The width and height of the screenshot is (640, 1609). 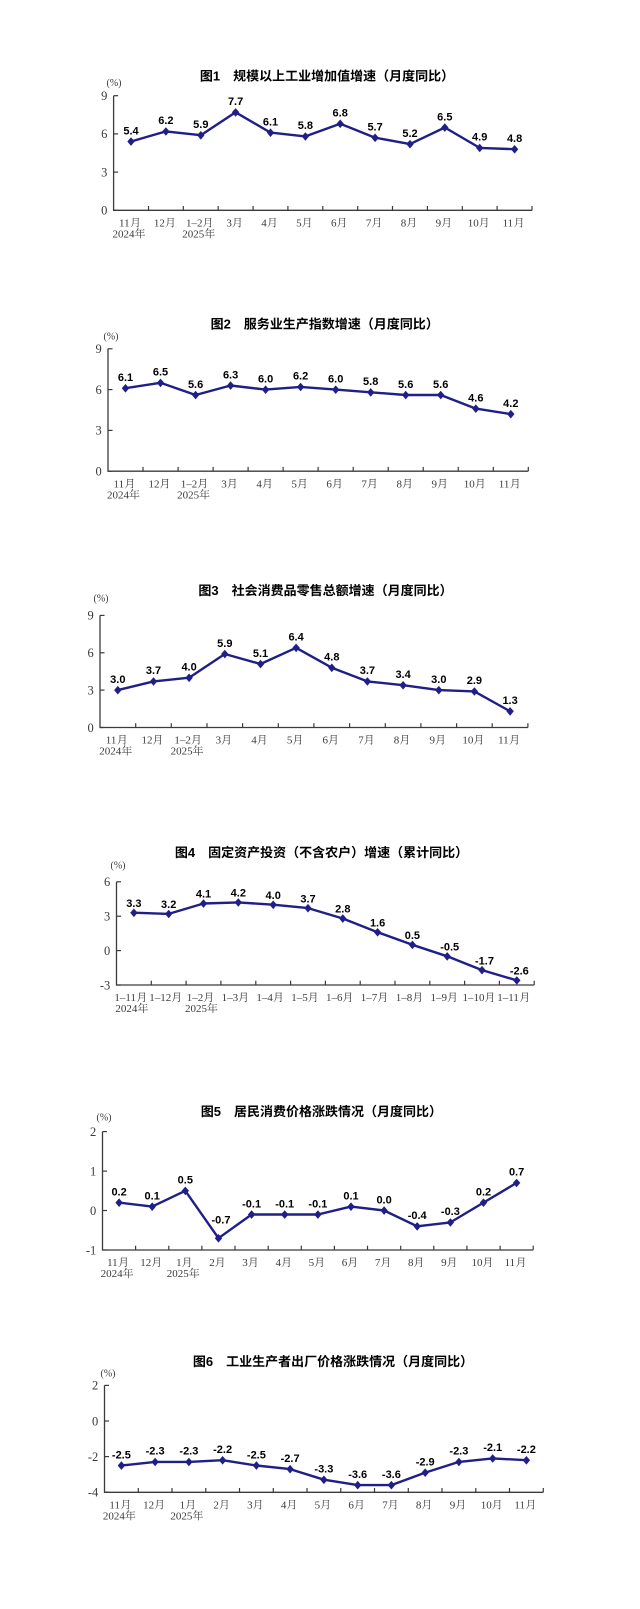 I want to click on svg-text: 1.3, so click(x=509, y=701).